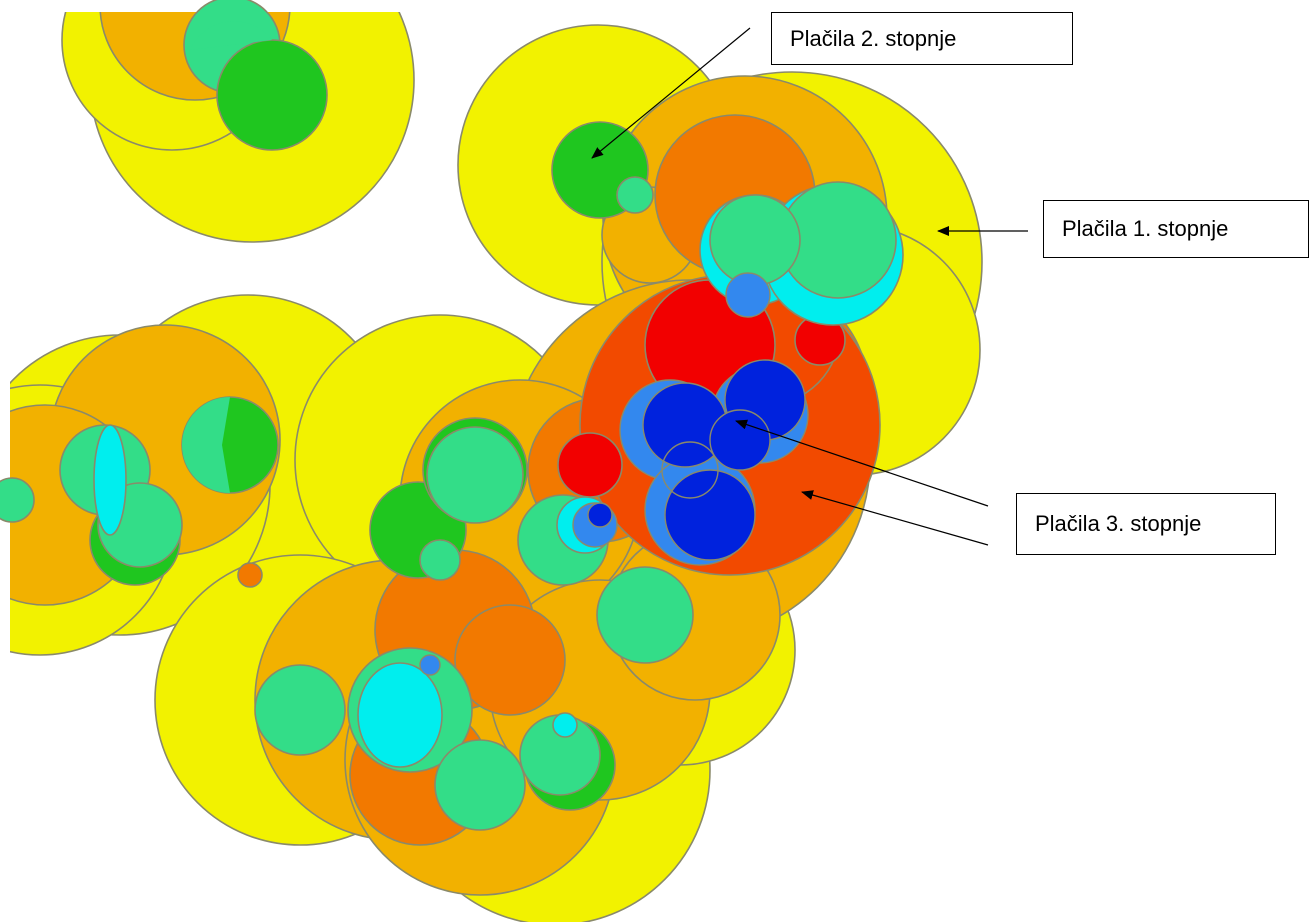 The height and width of the screenshot is (922, 1309). I want to click on legend-text-level-2: Plačila 2. stopnje, so click(873, 38).